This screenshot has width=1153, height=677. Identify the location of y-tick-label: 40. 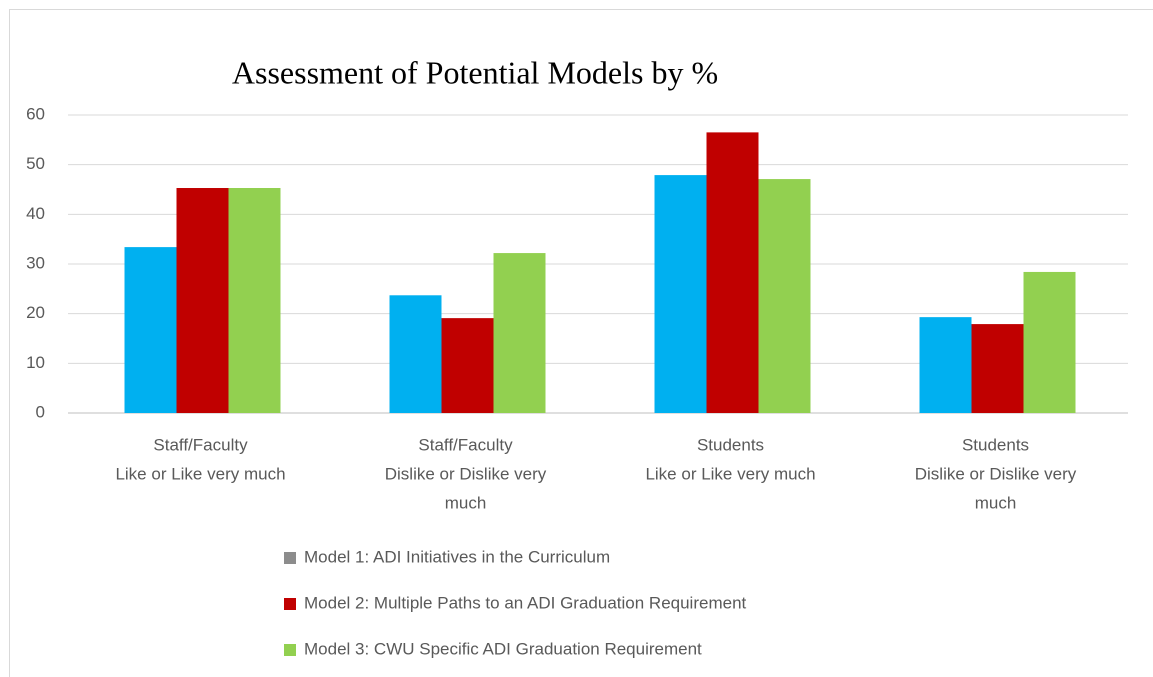
(35, 213).